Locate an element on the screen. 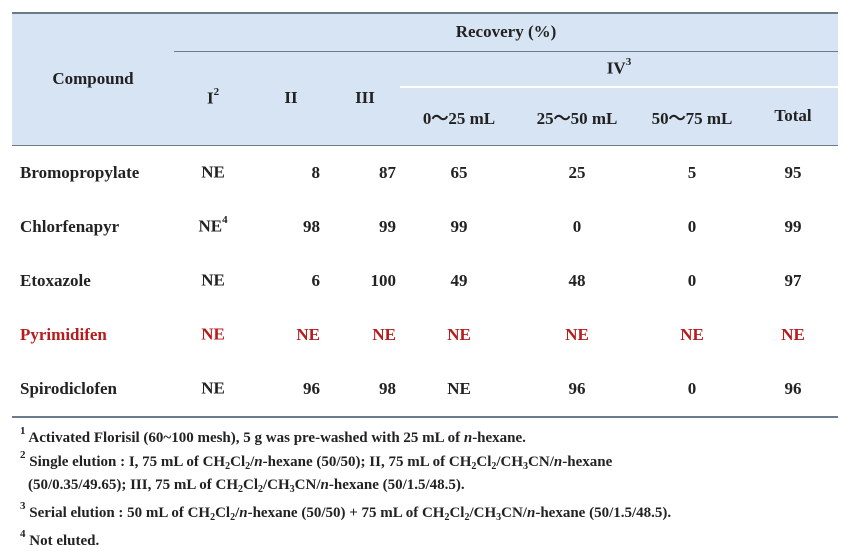 The image size is (850, 551). cell-IV-25-50: 96 is located at coordinates (577, 388).